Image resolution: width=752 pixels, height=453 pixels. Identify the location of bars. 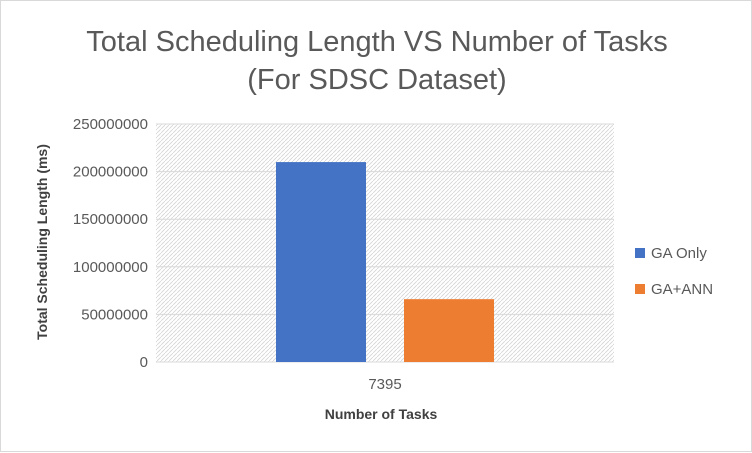
(385, 262).